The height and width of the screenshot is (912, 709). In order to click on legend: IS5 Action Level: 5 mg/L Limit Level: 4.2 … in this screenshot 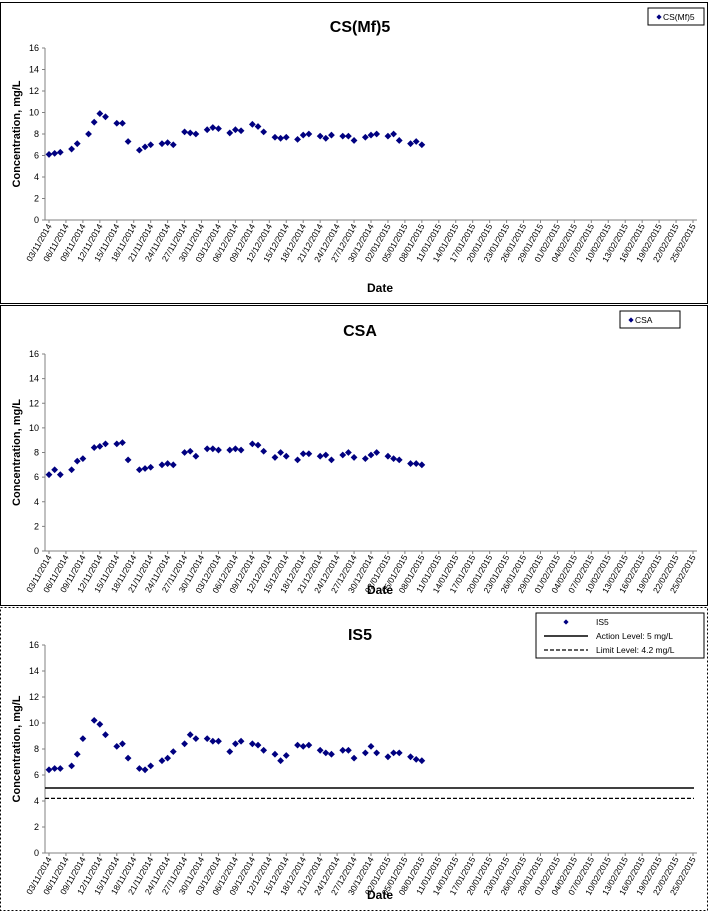, I will do `click(620, 635)`.